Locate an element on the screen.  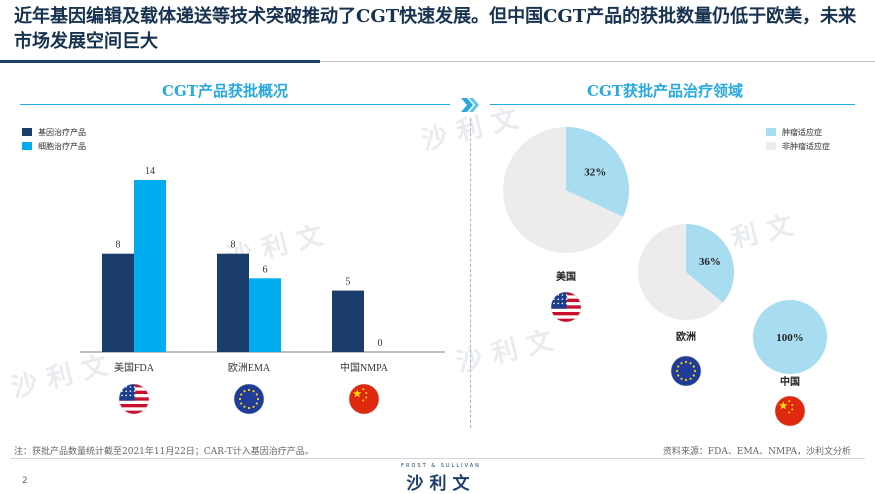
brand-subtitle: FROST & SULLIVAN is located at coordinates (441, 466).